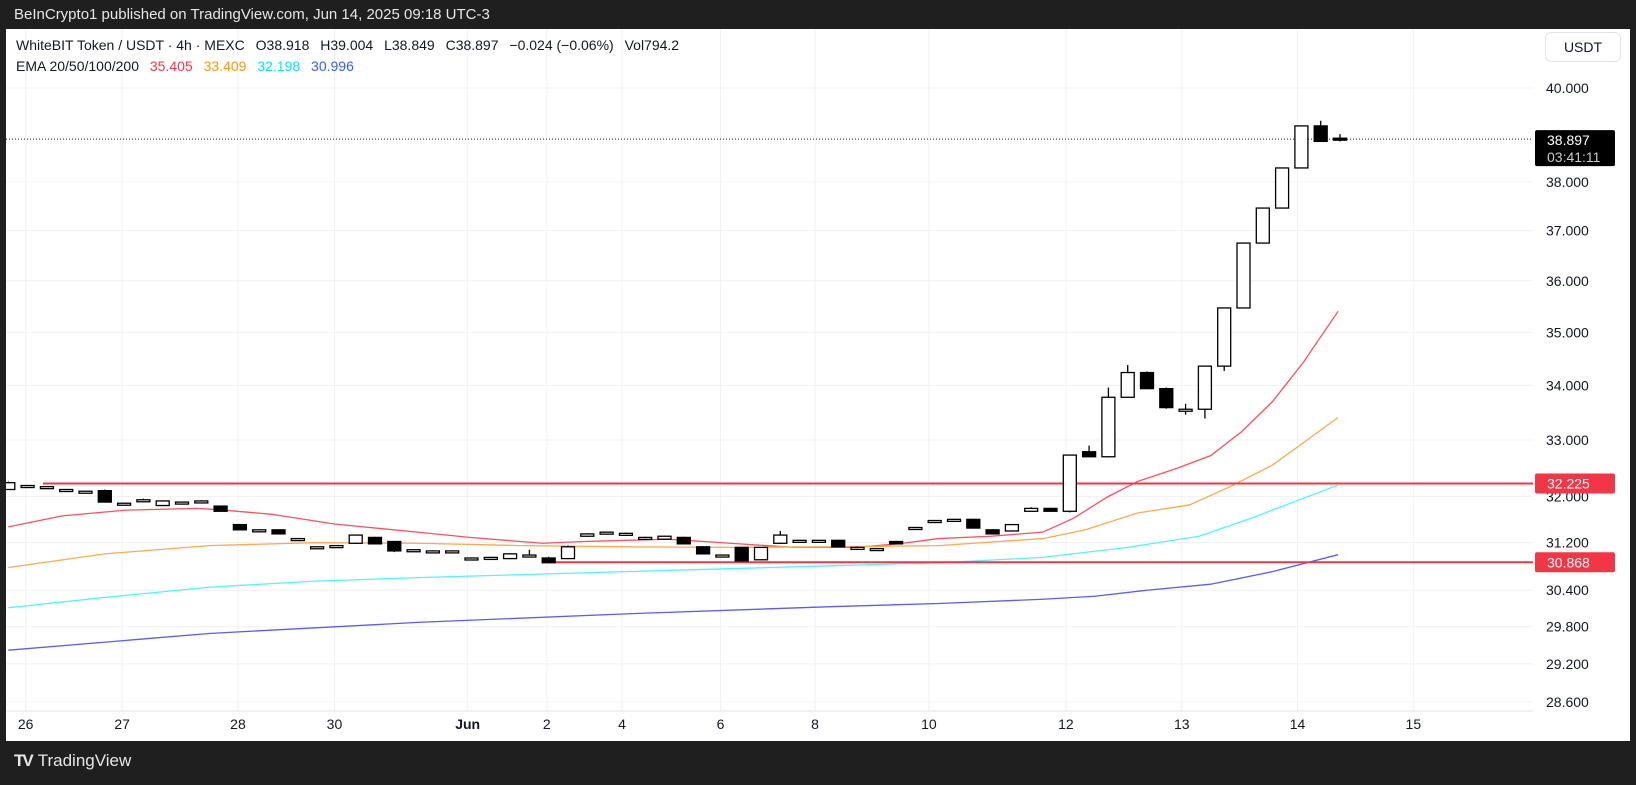 The image size is (1636, 785). I want to click on time-tick-label: 15, so click(1414, 724).